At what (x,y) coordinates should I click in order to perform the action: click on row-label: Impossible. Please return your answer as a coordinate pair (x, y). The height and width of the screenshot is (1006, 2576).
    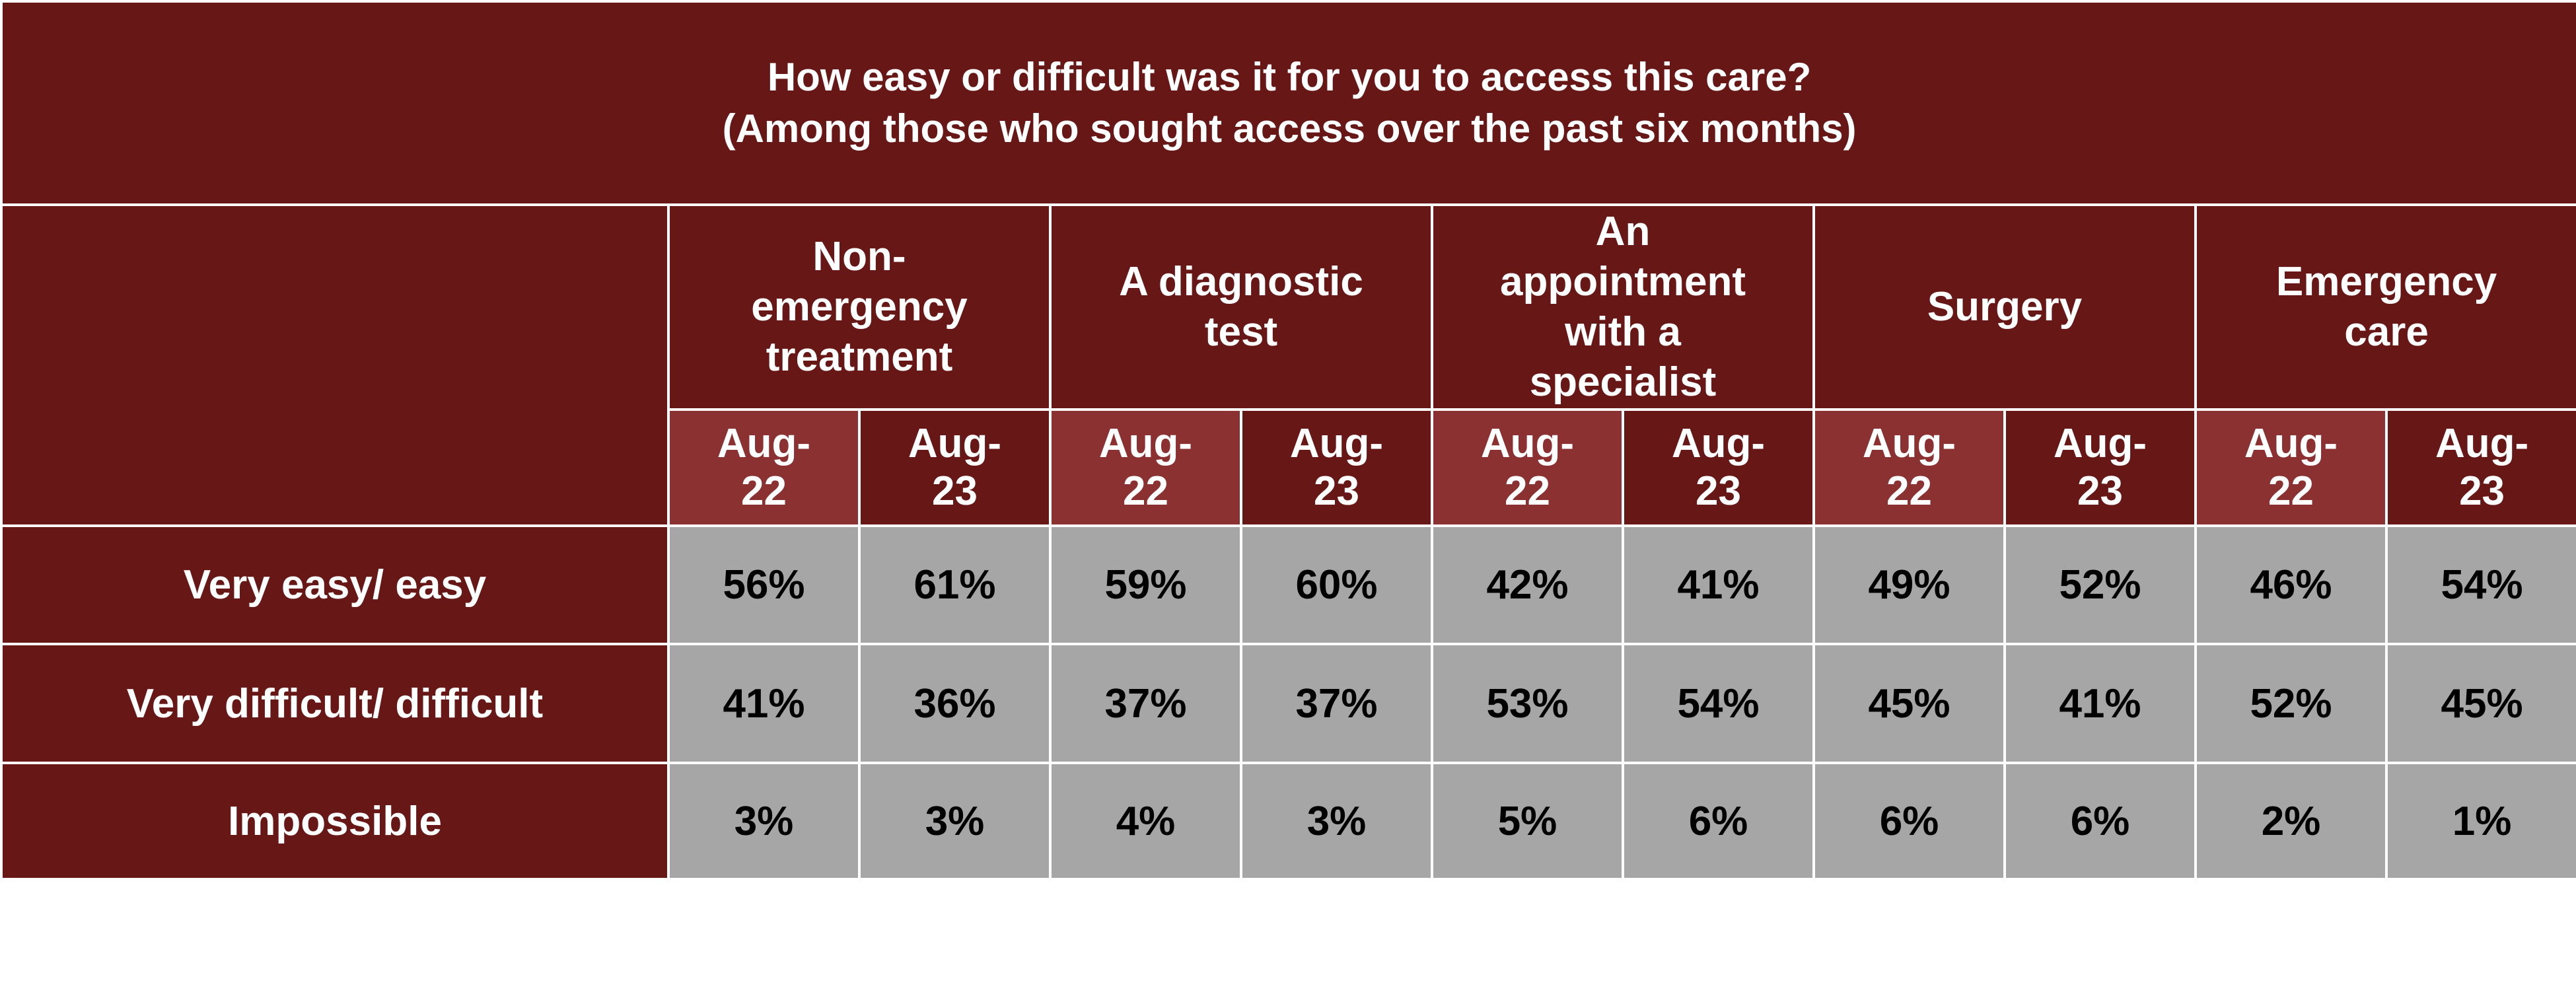
    Looking at the image, I should click on (335, 821).